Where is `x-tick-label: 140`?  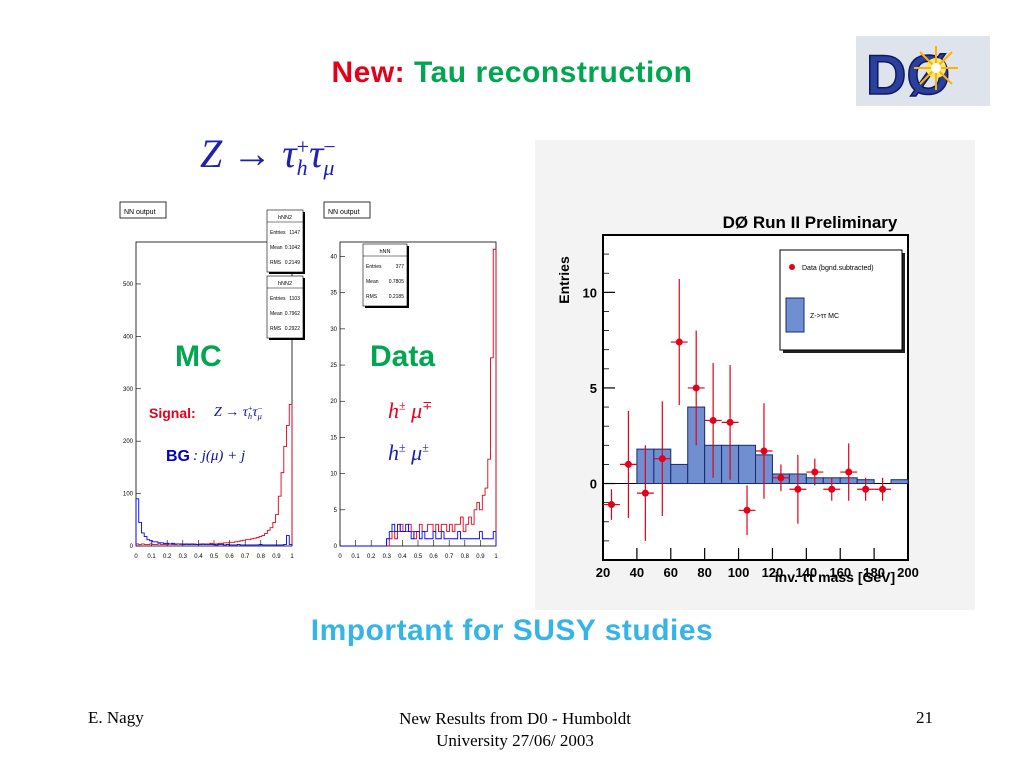
x-tick-label: 140 is located at coordinates (806, 572).